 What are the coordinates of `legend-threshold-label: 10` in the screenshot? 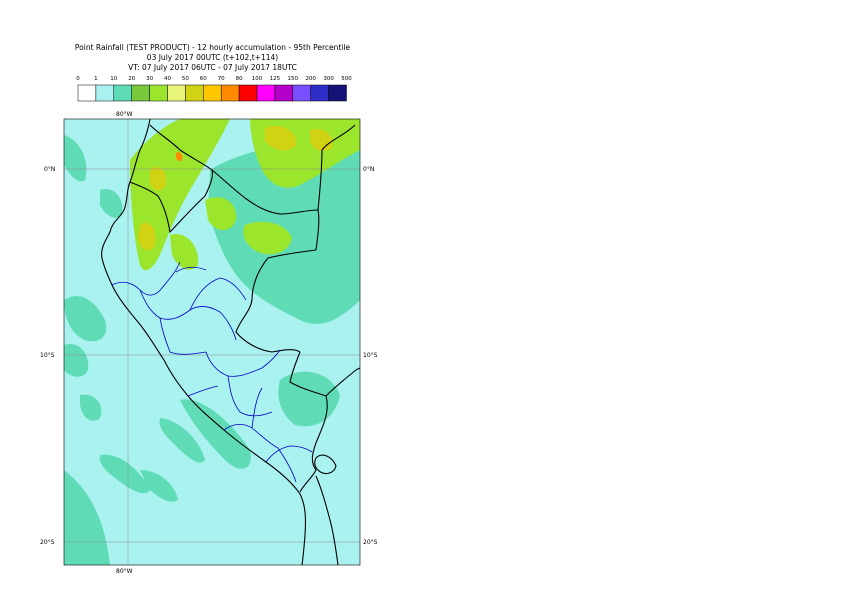 It's located at (113, 79).